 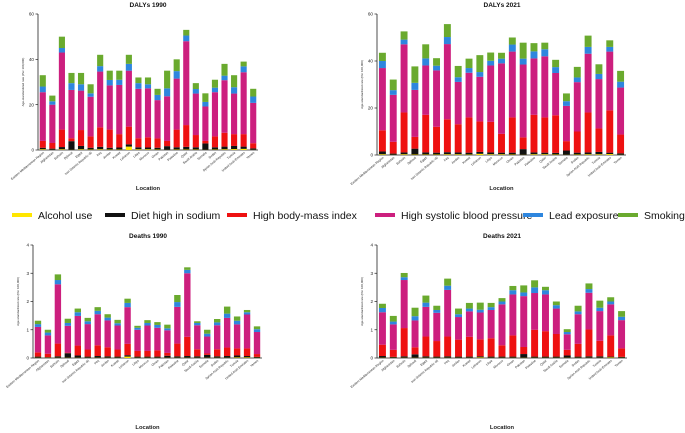 What do you see at coordinates (195, 116) in the screenshot?
I see `bar-saudi-arabia` at bounding box center [195, 116].